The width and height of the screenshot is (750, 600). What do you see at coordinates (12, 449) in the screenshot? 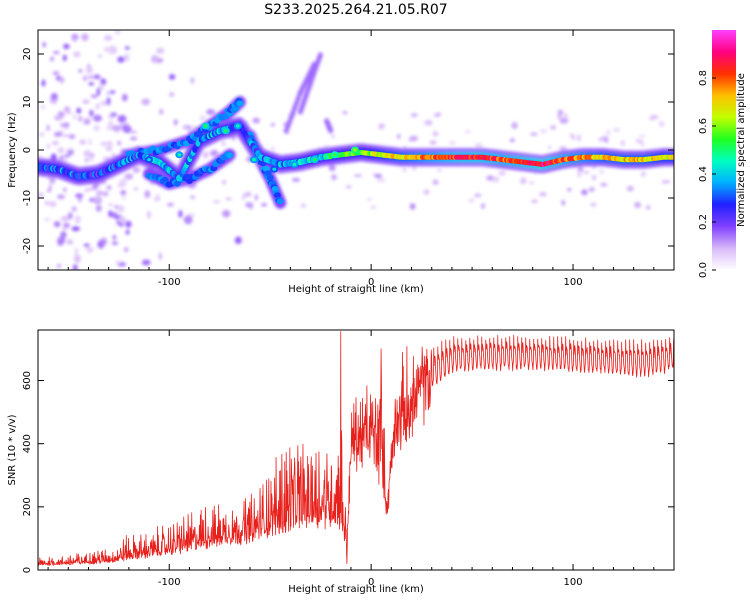
I see `snr-y-label: SNR (10 * v/v)` at bounding box center [12, 449].